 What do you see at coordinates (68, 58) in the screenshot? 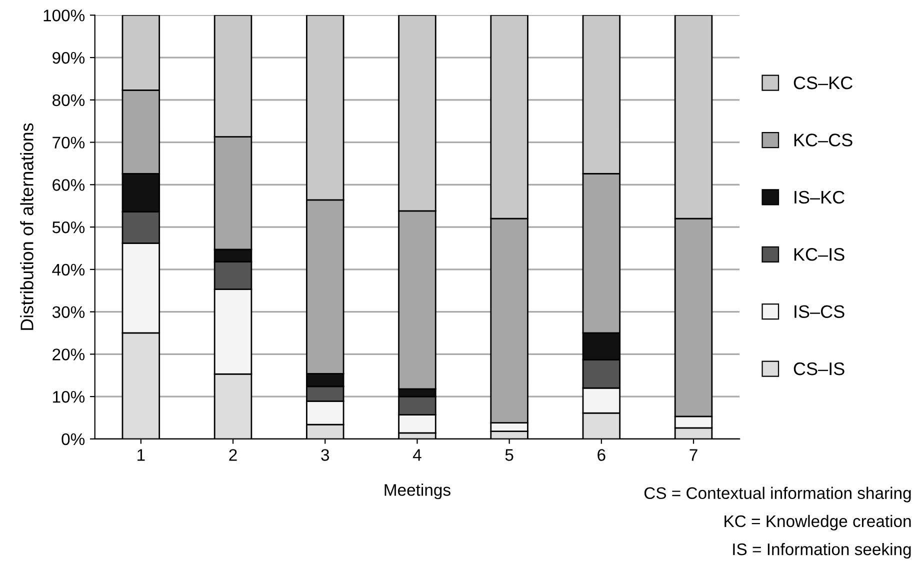
I see `y-tick-label: 90%` at bounding box center [68, 58].